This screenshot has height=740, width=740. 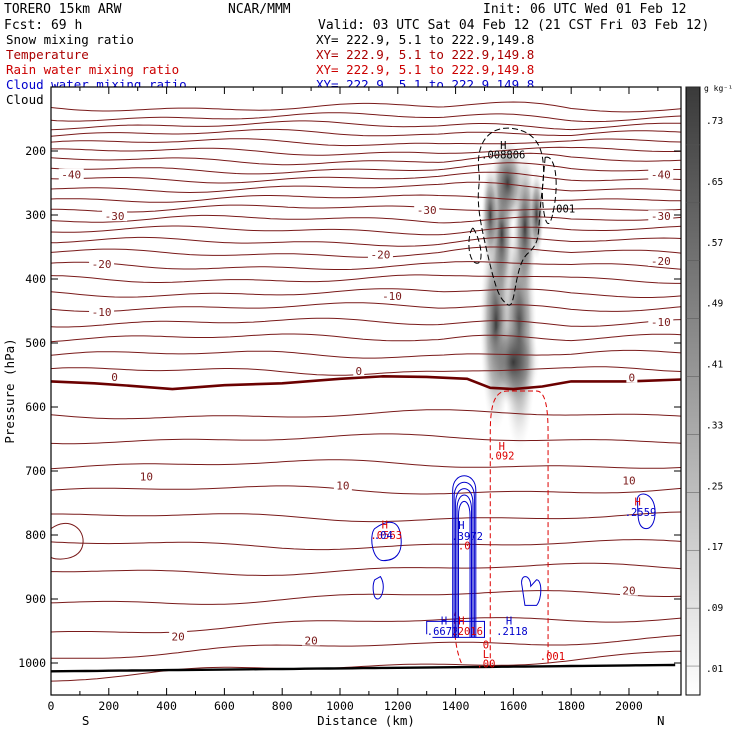 What do you see at coordinates (714, 547) in the screenshot?
I see `colorbar-tick-label: .17` at bounding box center [714, 547].